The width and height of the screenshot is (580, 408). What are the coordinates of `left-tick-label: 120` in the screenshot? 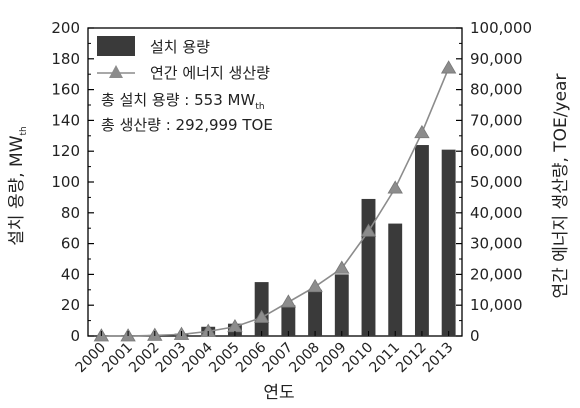 It's located at (65, 151).